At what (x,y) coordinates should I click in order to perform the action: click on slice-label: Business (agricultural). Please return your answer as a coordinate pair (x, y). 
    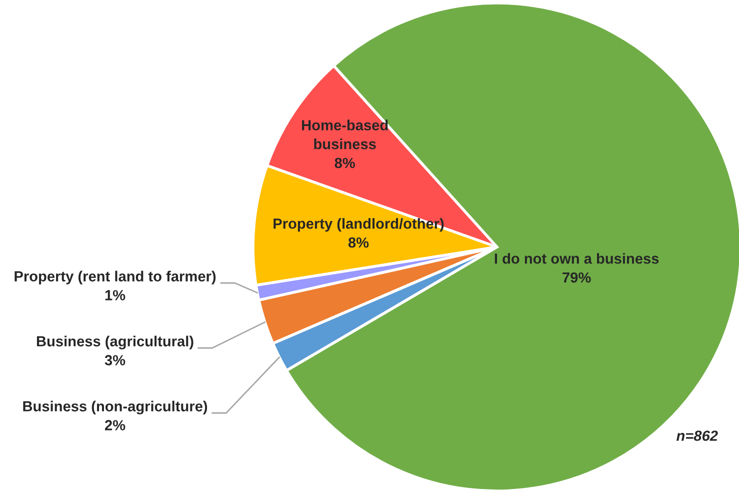
    Looking at the image, I should click on (115, 343).